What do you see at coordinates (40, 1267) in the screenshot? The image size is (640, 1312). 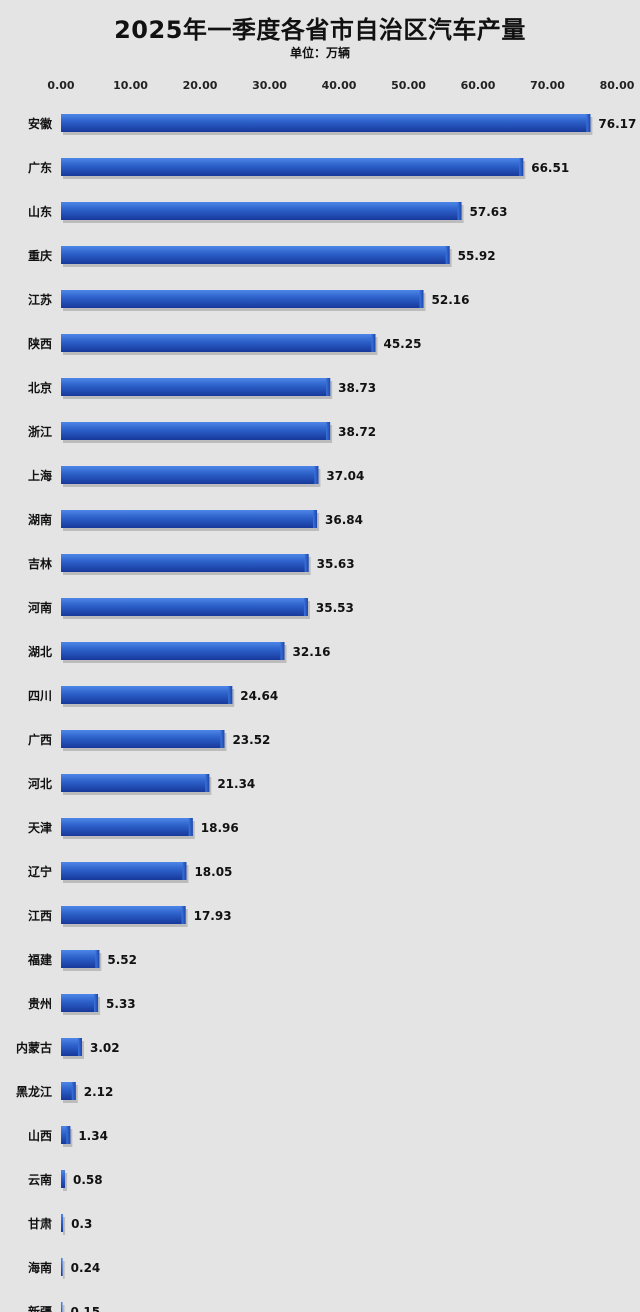 I see `category-label: 海南` at bounding box center [40, 1267].